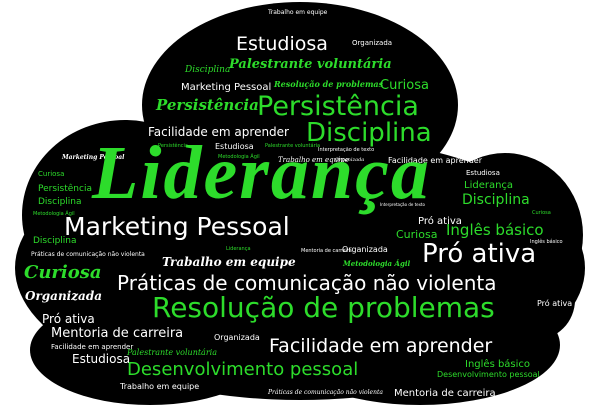 Image resolution: width=594 pixels, height=420 pixels. What do you see at coordinates (307, 283) in the screenshot?
I see `word-praticas-de-comunicacao-nao-violenta-large: Práticas de comunicação não violenta` at bounding box center [307, 283].